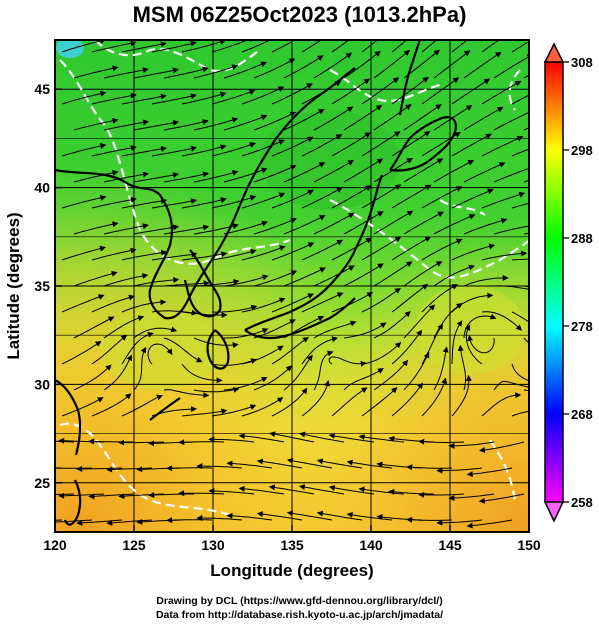 Image resolution: width=599 pixels, height=625 pixels. Describe the element at coordinates (42, 188) in the screenshot. I see `lat-tick-label: 40` at that location.